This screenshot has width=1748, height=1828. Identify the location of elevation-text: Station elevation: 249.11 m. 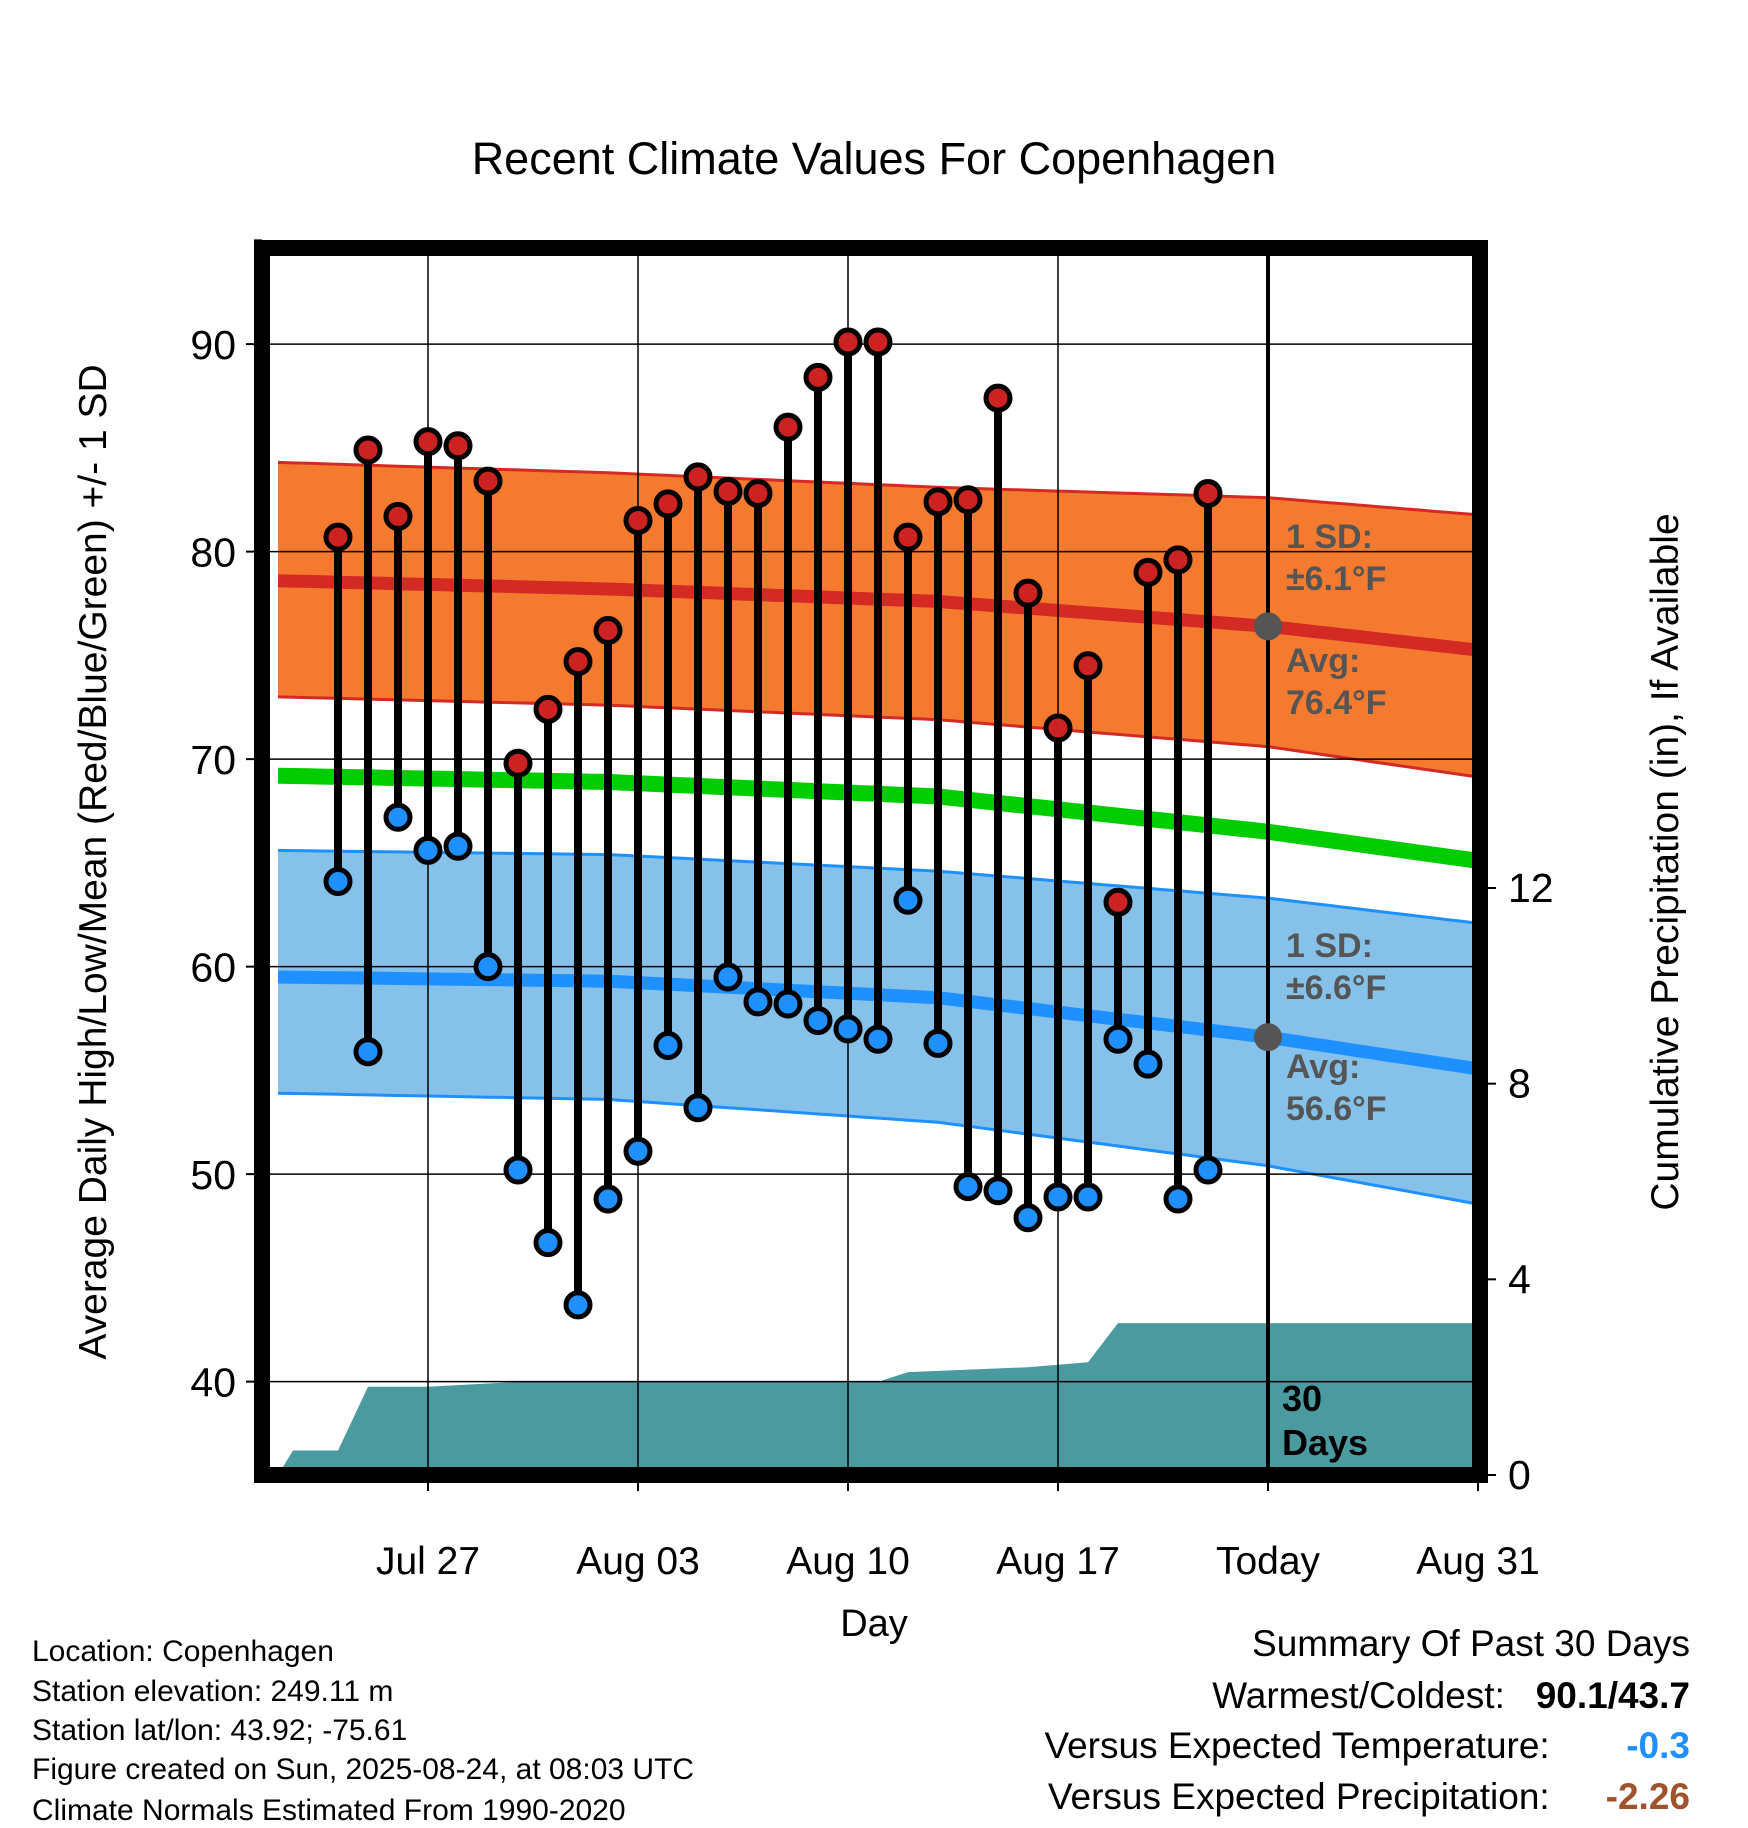
(213, 1691).